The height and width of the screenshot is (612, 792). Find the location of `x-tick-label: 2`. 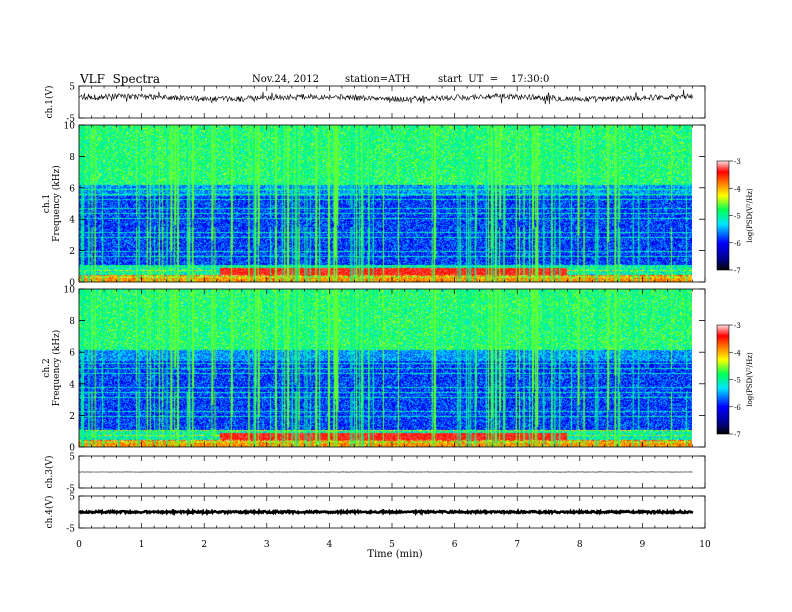

x-tick-label: 2 is located at coordinates (204, 545).